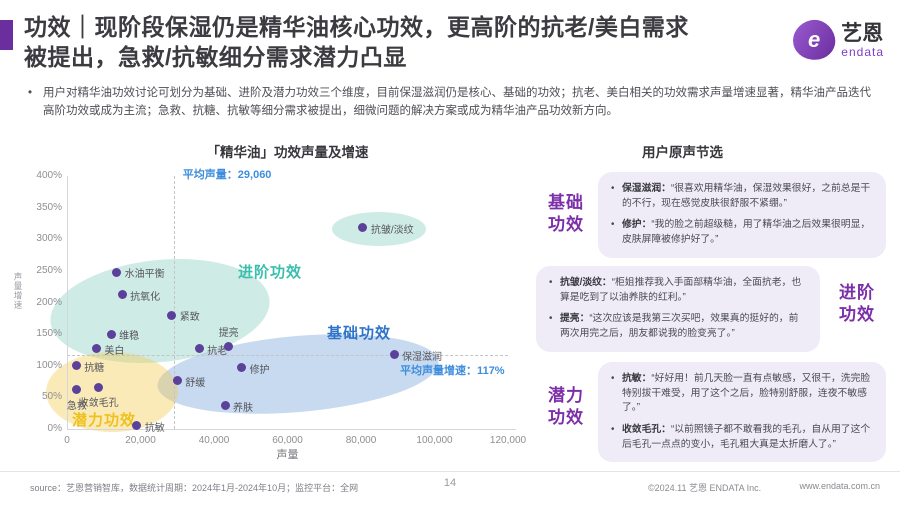 The image size is (900, 506). I want to click on y-axis-line, so click(67, 302).